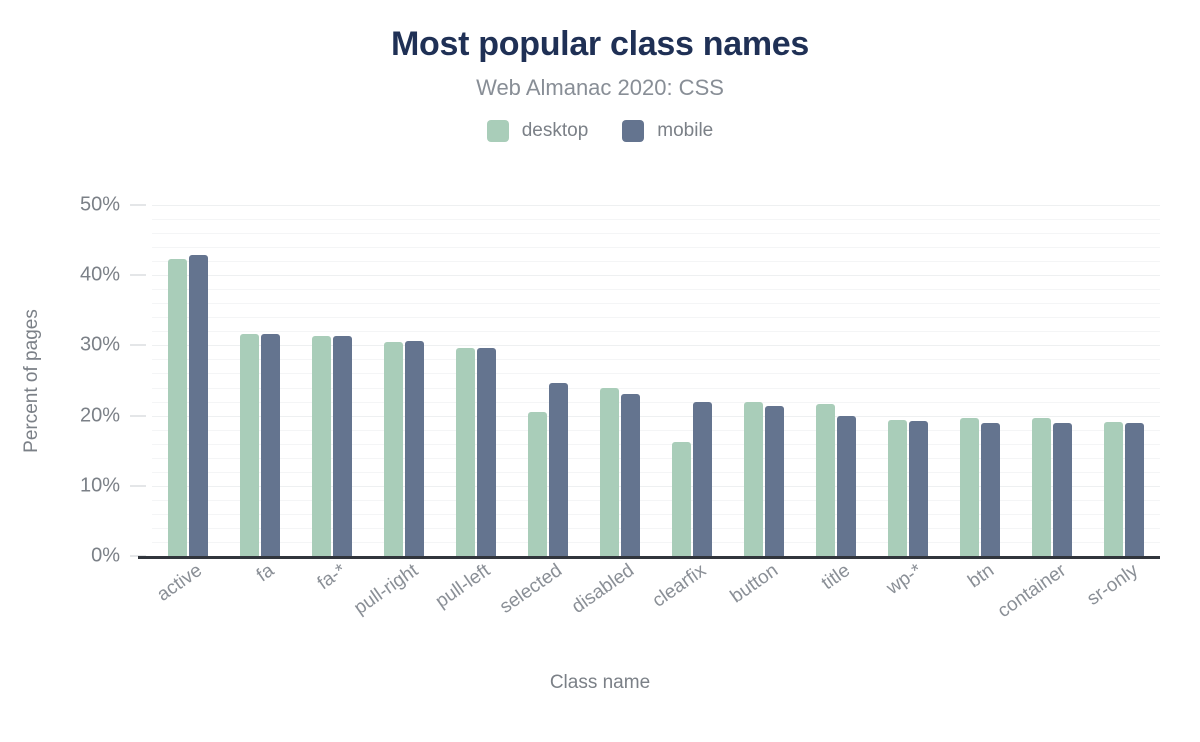  What do you see at coordinates (600, 88) in the screenshot?
I see `chart-subtitle: Web Almanac 2020: CSS` at bounding box center [600, 88].